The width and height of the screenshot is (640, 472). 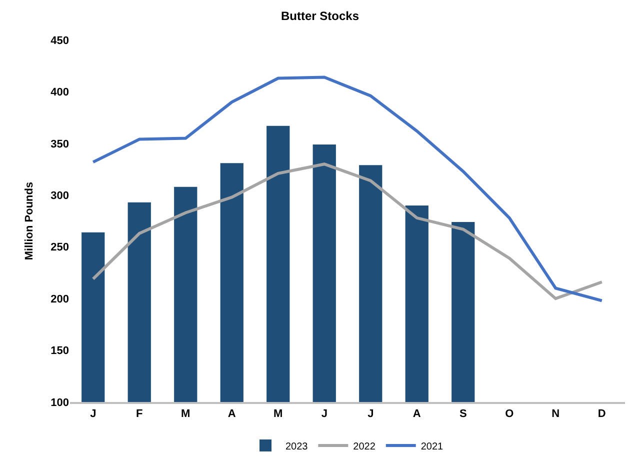 What do you see at coordinates (432, 446) in the screenshot?
I see `legend-label: 2021` at bounding box center [432, 446].